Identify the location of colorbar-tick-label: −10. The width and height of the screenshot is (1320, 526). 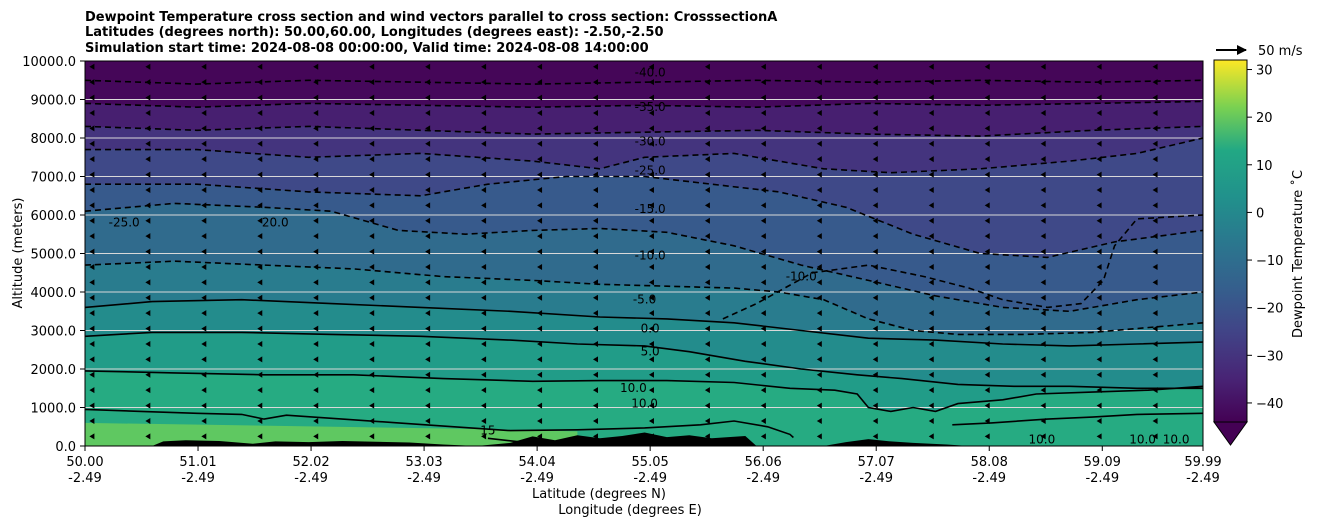
(1269, 261).